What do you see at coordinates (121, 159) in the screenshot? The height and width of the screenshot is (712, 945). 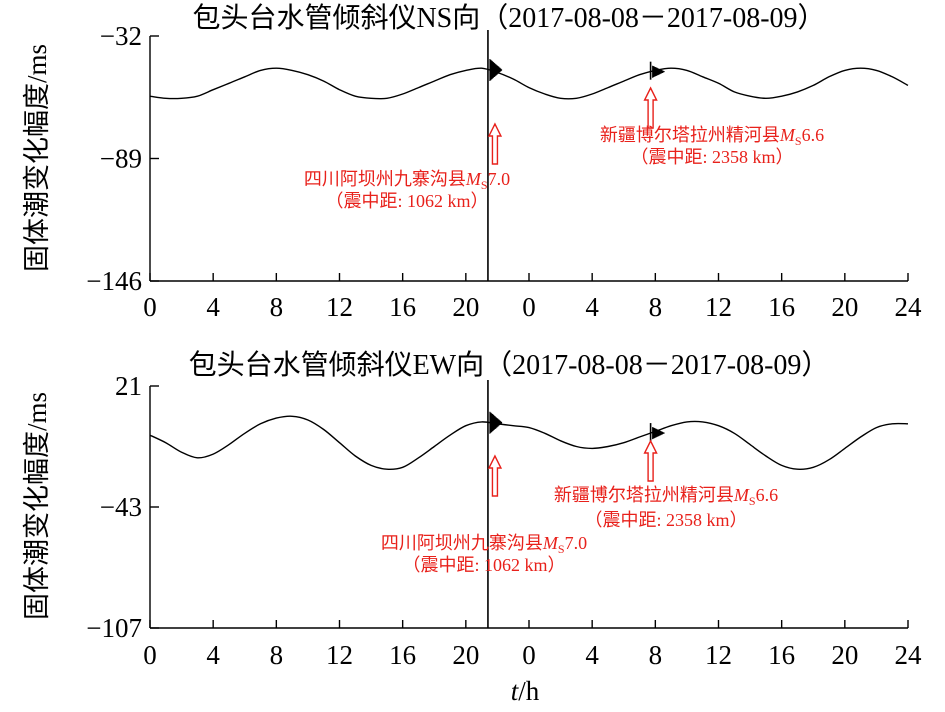 I see `y-tick-label: −89` at bounding box center [121, 159].